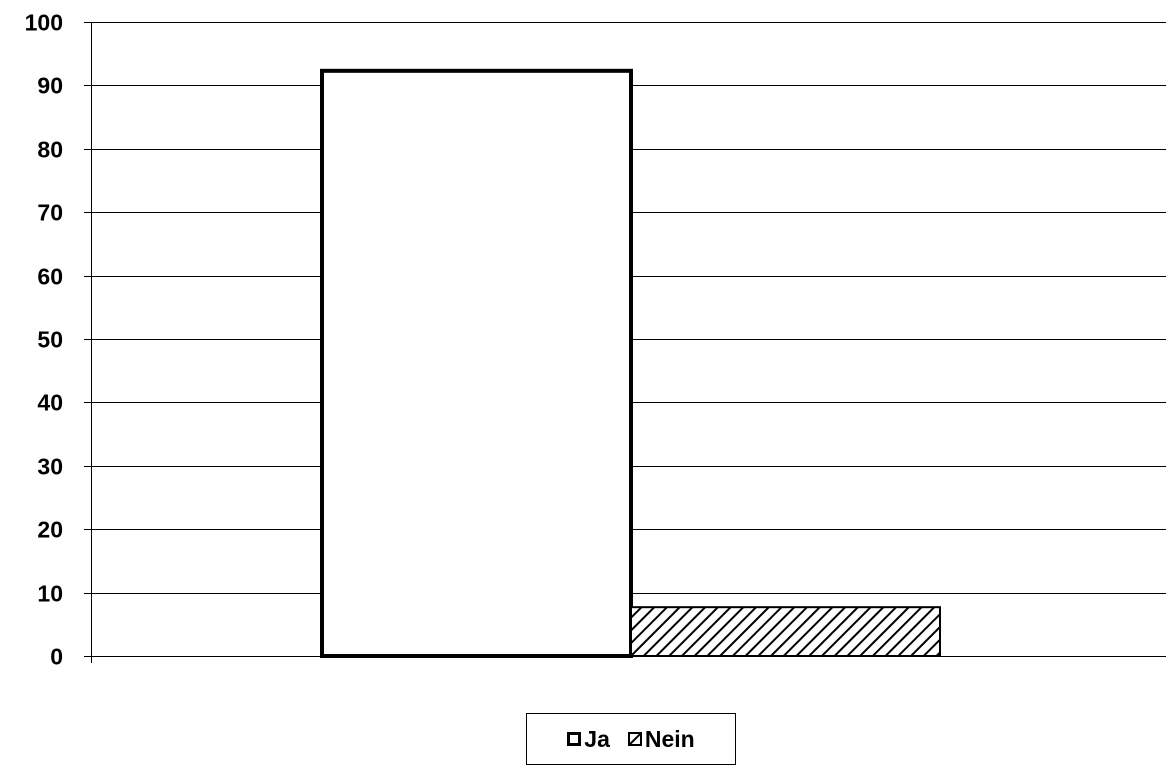 This screenshot has height=765, width=1166. What do you see at coordinates (50, 340) in the screenshot?
I see `y-tick-label: 50` at bounding box center [50, 340].